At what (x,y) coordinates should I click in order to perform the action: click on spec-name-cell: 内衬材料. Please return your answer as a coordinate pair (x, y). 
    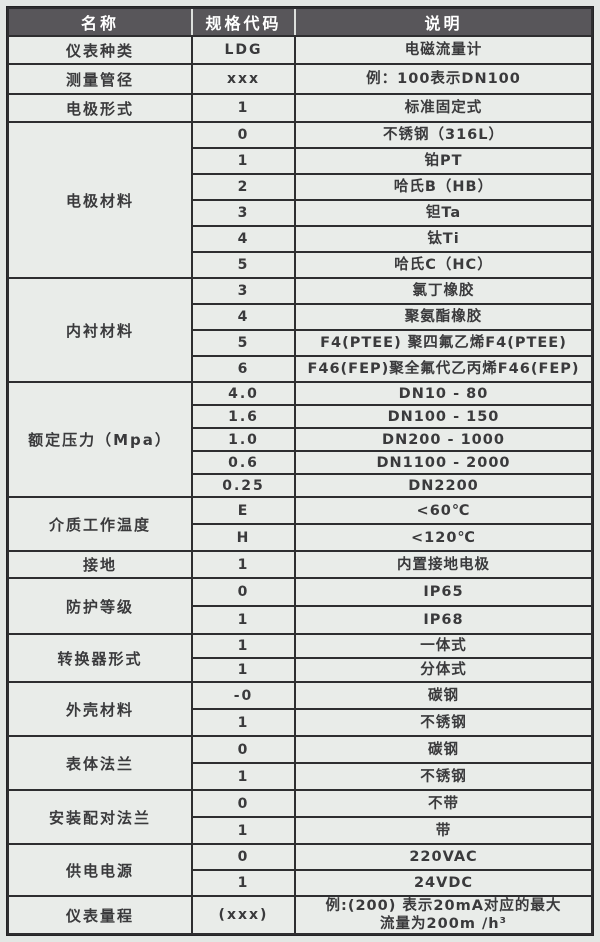
    Looking at the image, I should click on (100, 330).